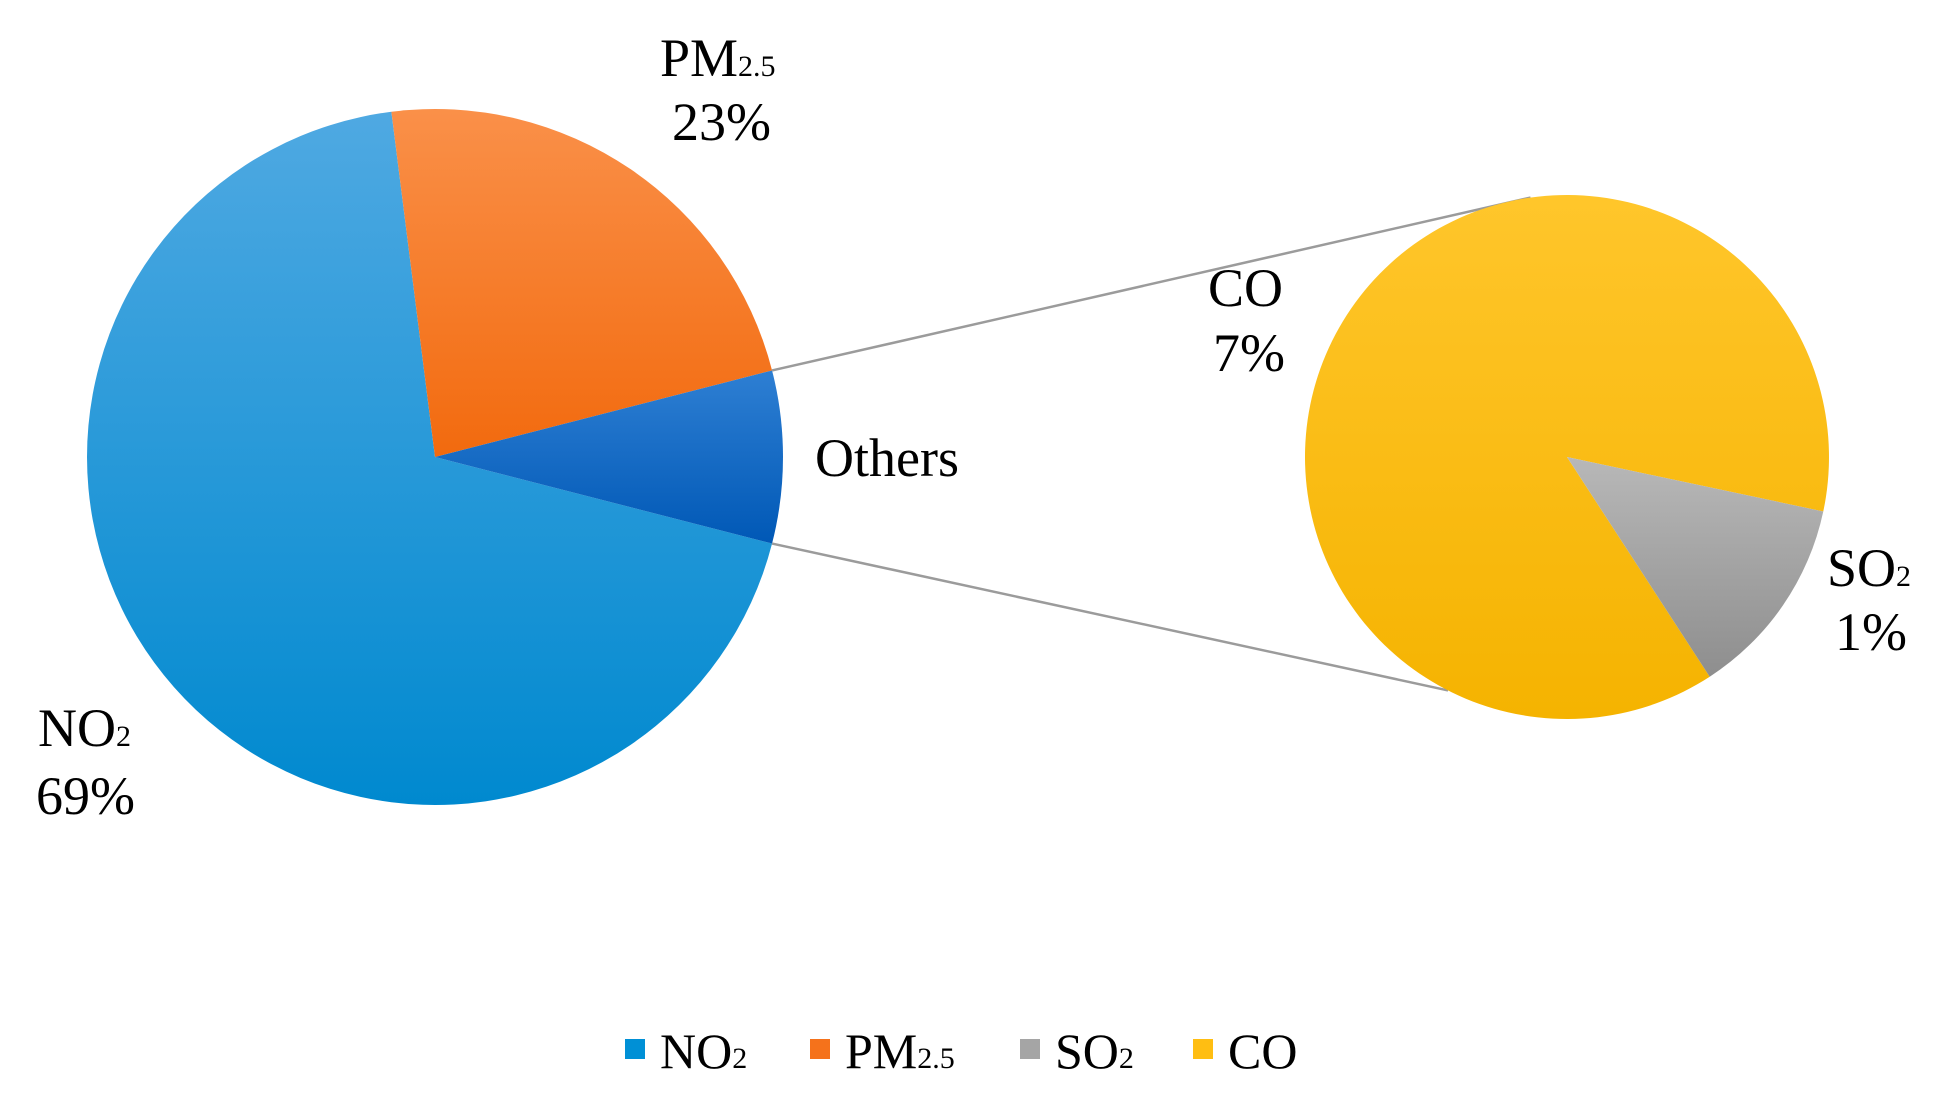 The width and height of the screenshot is (1942, 1110). Describe the element at coordinates (1249, 353) in the screenshot. I see `label-co-value: 7%` at that location.